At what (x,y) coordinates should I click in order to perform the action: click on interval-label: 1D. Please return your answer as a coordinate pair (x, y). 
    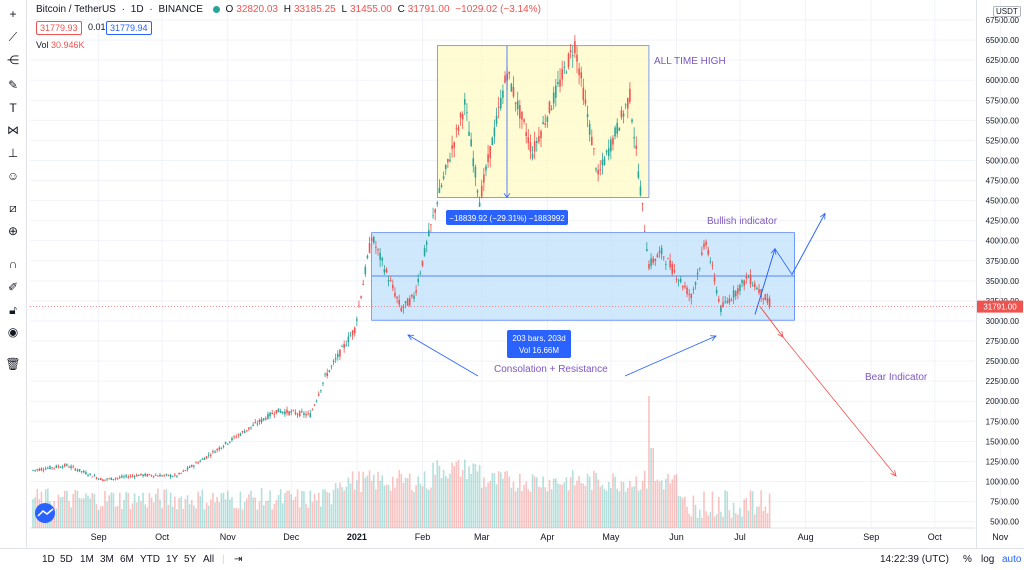
    Looking at the image, I should click on (137, 9).